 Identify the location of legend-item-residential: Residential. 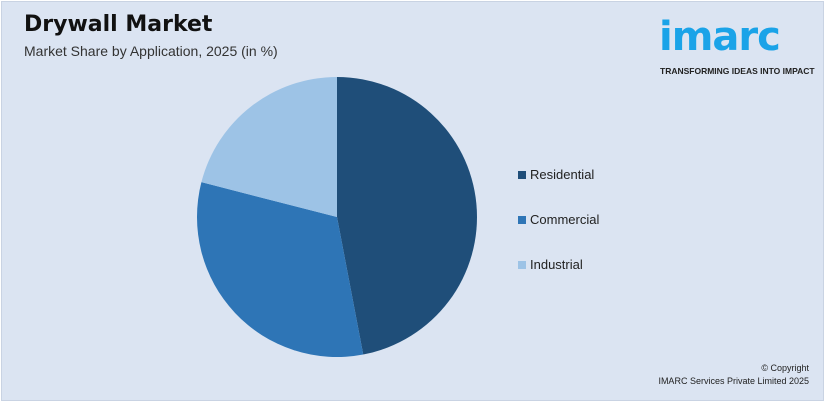
(558, 174).